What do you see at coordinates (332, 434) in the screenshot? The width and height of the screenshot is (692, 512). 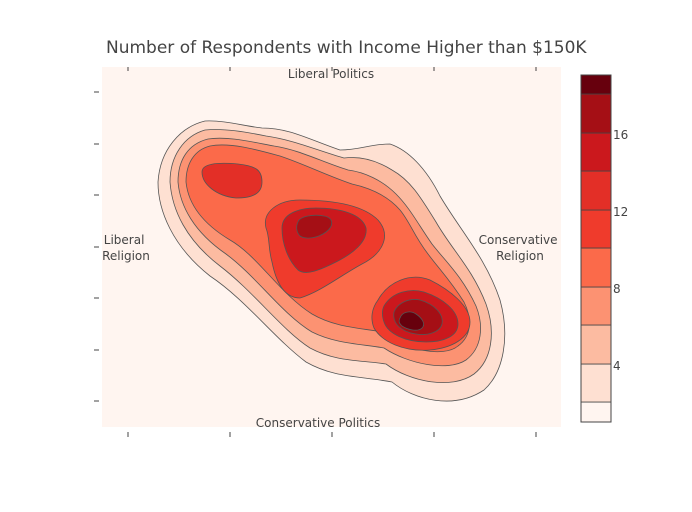 I see `x-axis-ticks` at bounding box center [332, 434].